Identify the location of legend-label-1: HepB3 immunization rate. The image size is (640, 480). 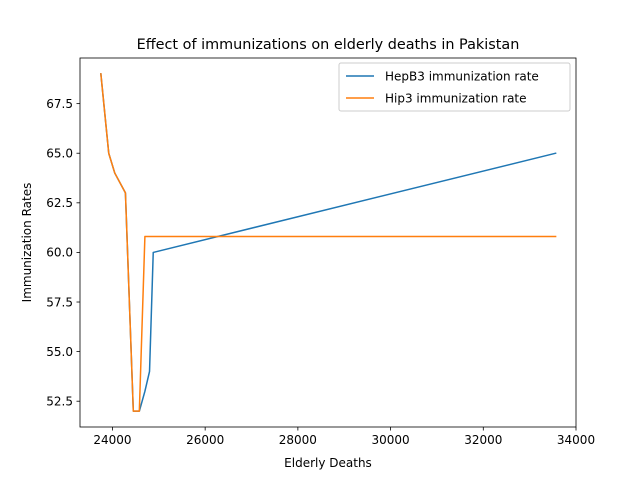
(462, 76).